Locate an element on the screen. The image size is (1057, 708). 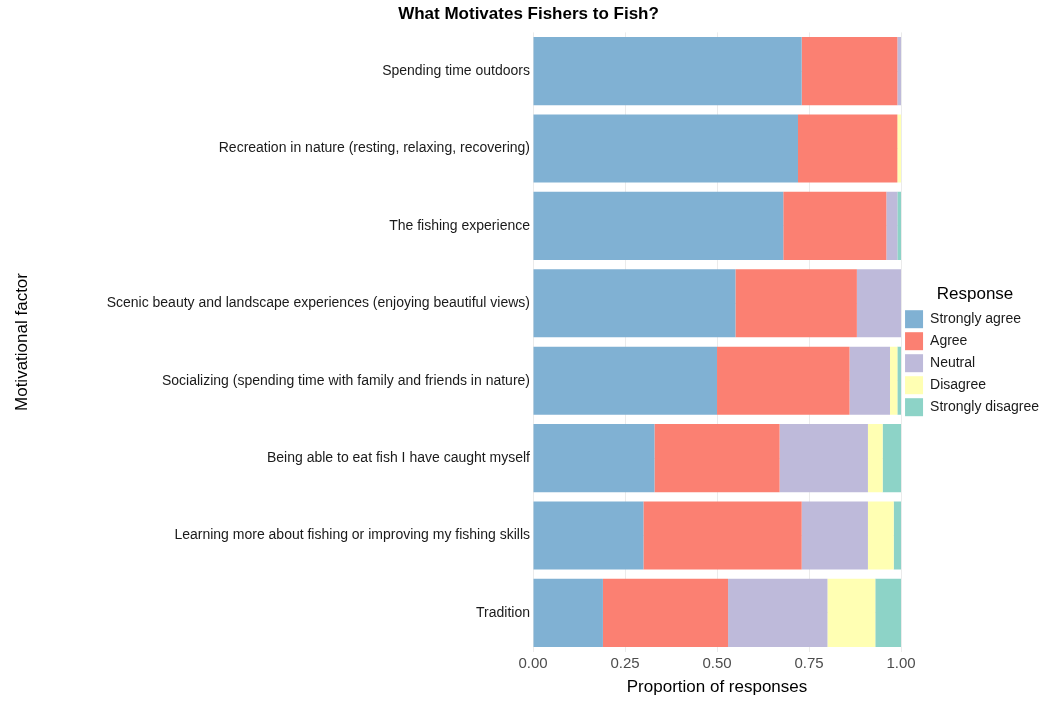
y-tick-label: Recreation in nature (resting, relaxing, recovering) is located at coordinates (374, 147).